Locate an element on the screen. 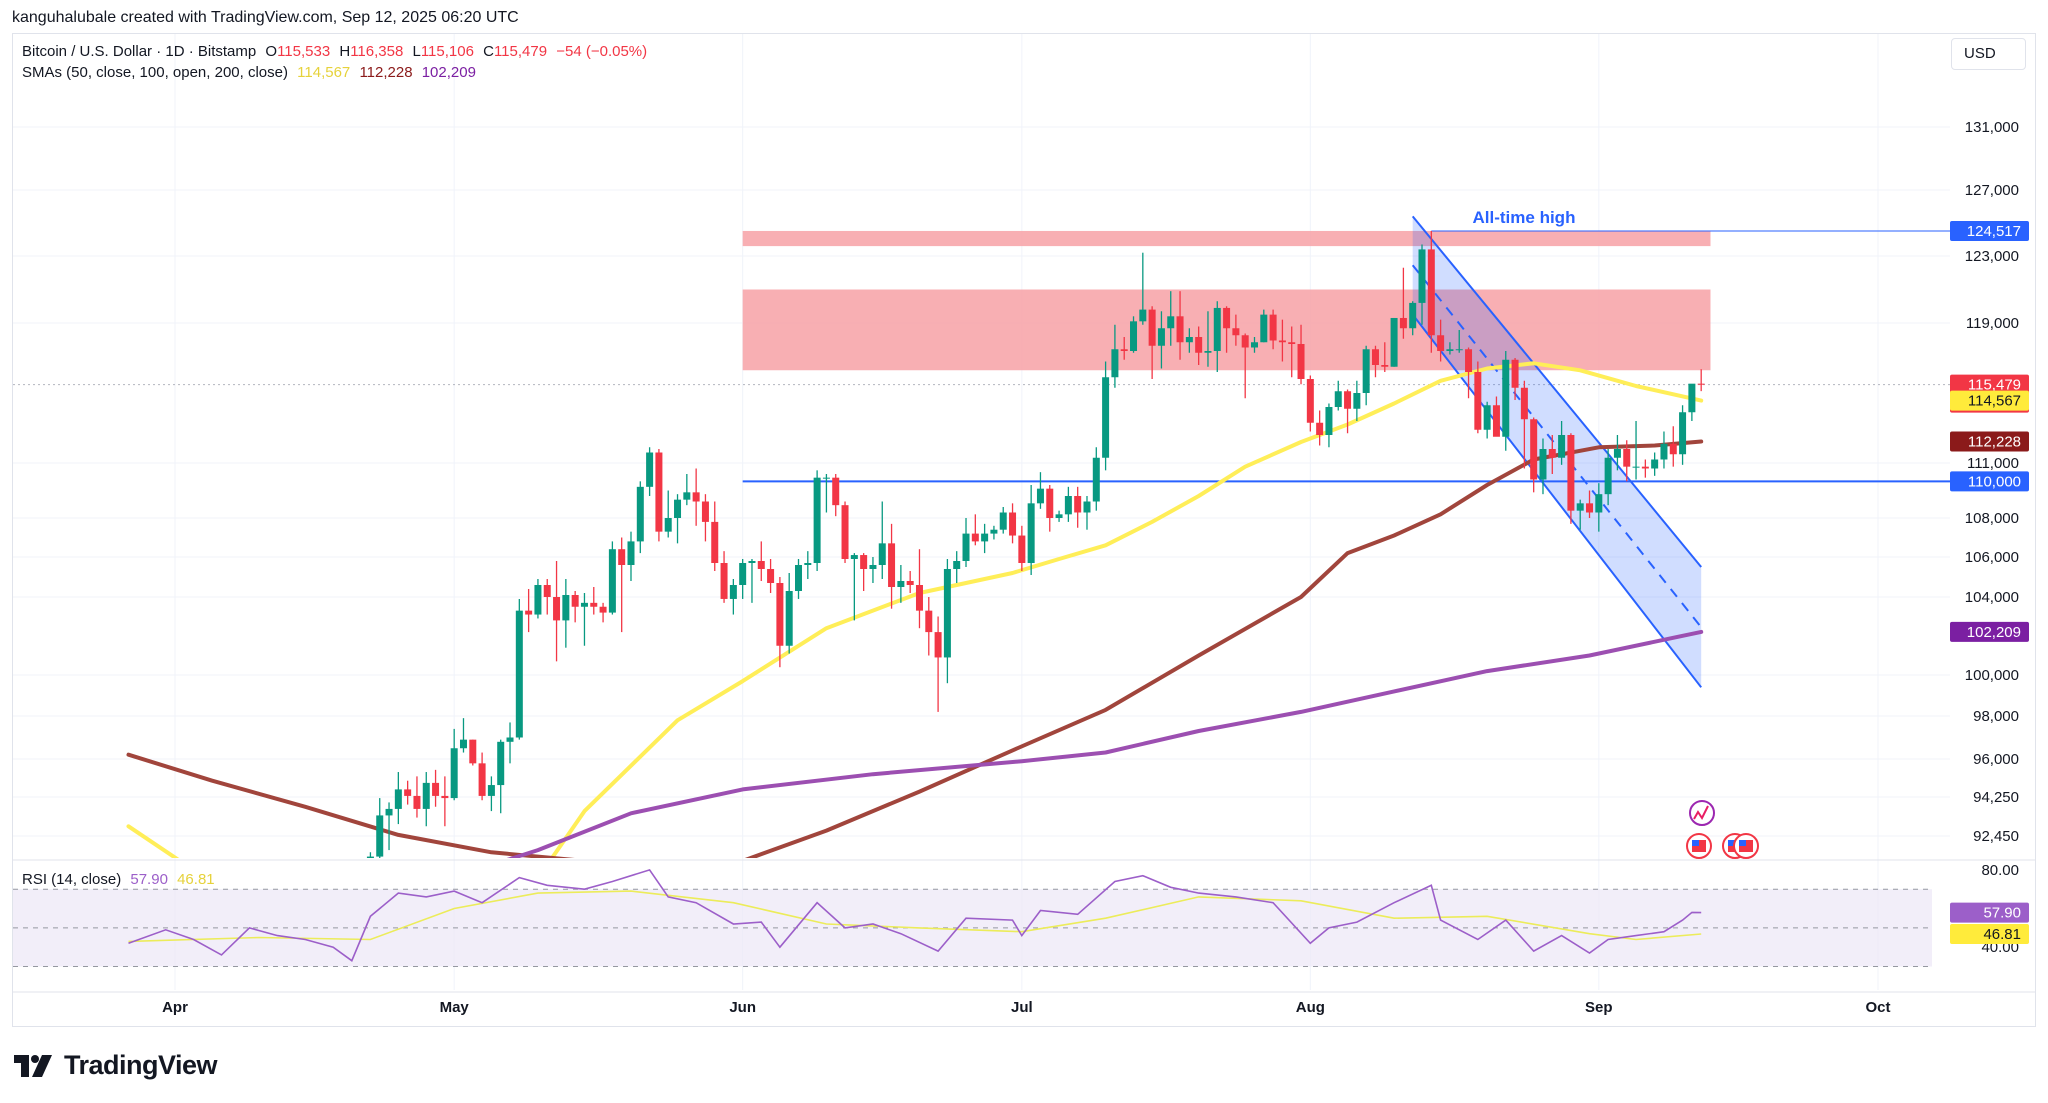  rsi-value-label-text: 46.81 is located at coordinates (2002, 934).